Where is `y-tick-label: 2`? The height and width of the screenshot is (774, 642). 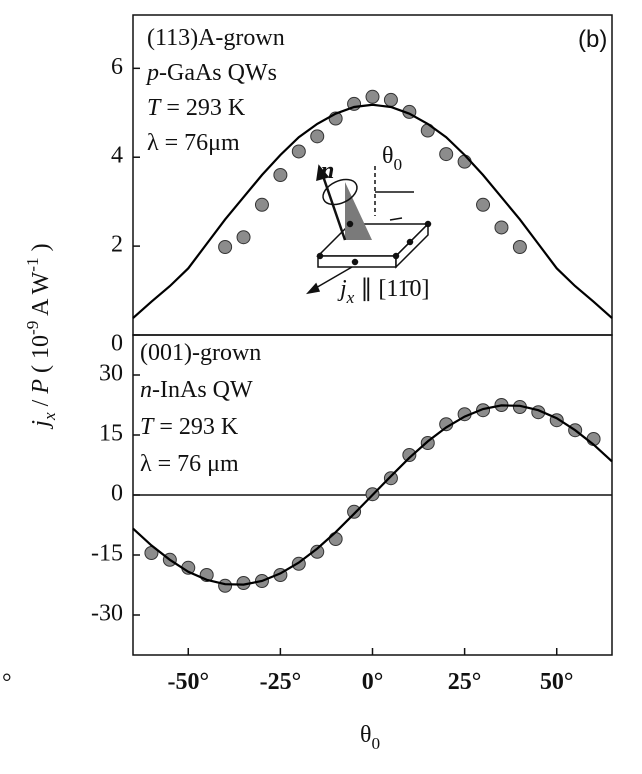
y-tick-label: 2 is located at coordinates (117, 245).